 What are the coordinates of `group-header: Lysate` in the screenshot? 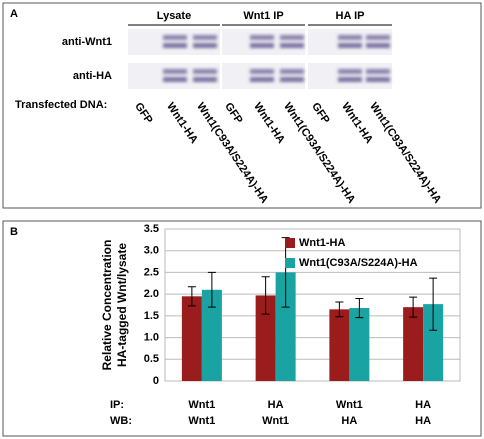 It's located at (174, 16).